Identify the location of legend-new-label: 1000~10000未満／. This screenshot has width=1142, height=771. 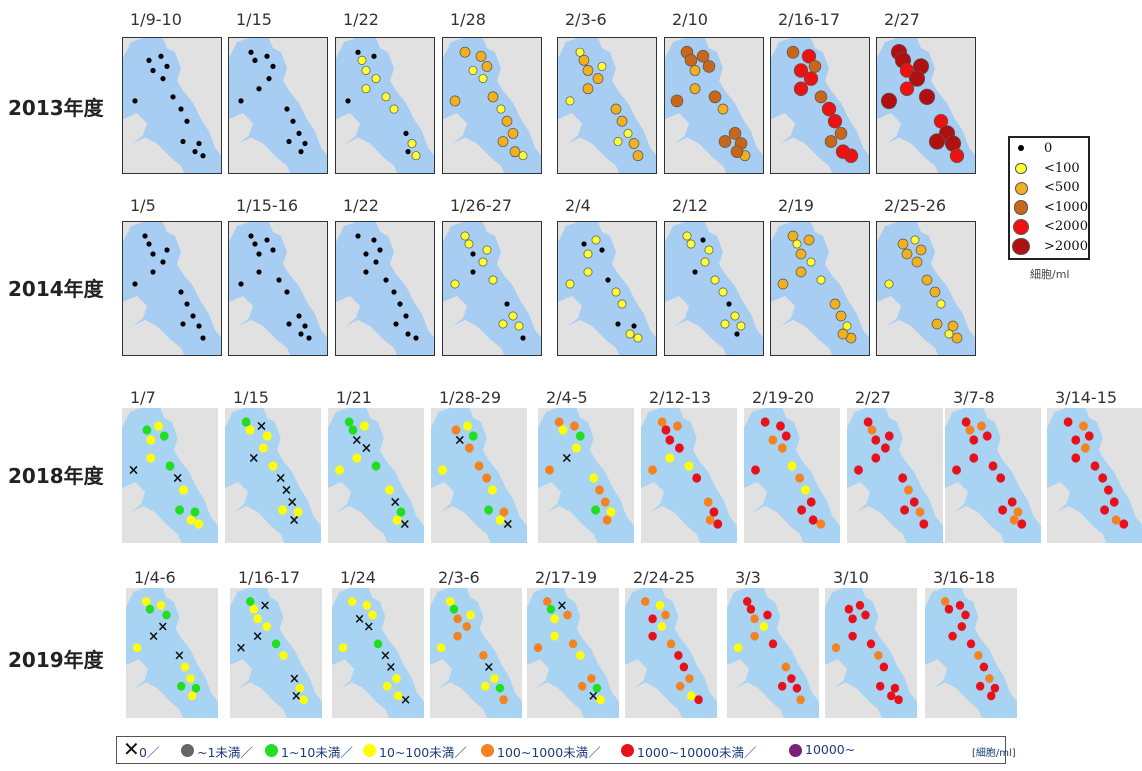
(697, 752).